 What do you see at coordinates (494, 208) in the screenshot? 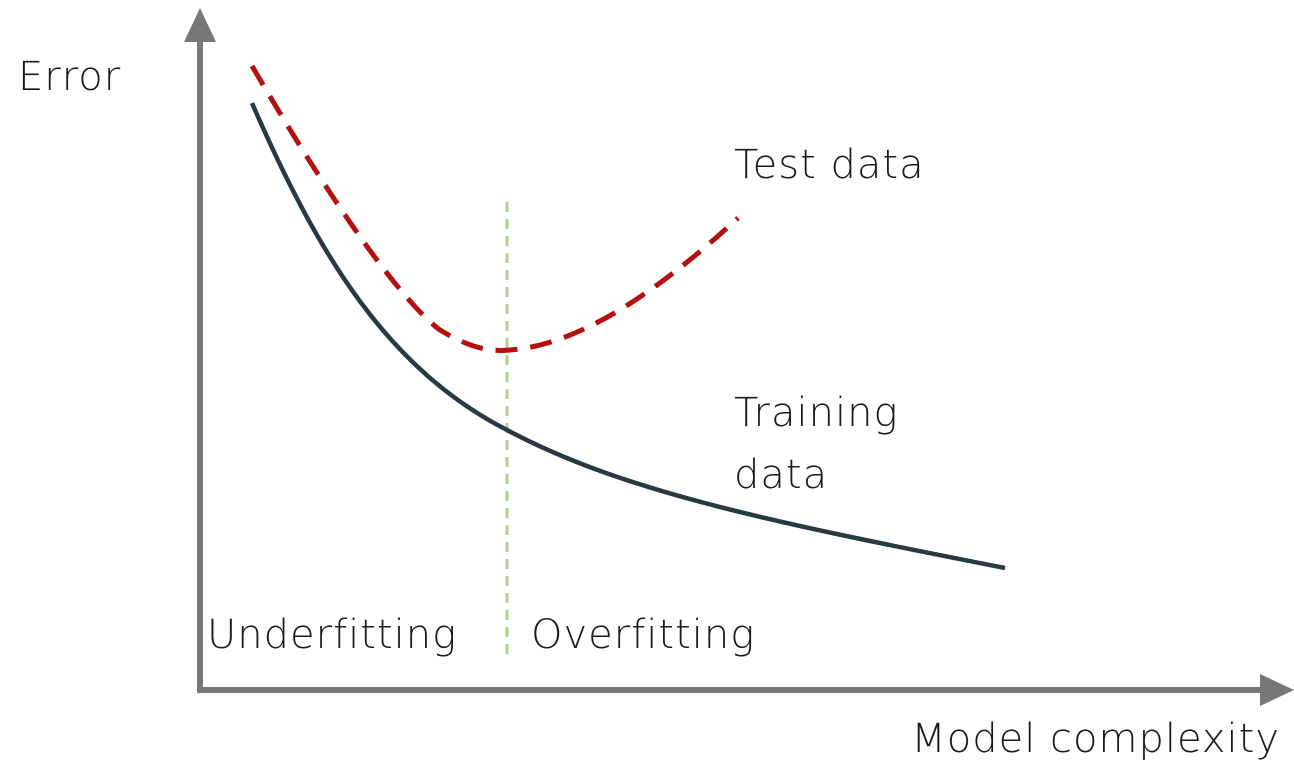
I see `test-curve` at bounding box center [494, 208].